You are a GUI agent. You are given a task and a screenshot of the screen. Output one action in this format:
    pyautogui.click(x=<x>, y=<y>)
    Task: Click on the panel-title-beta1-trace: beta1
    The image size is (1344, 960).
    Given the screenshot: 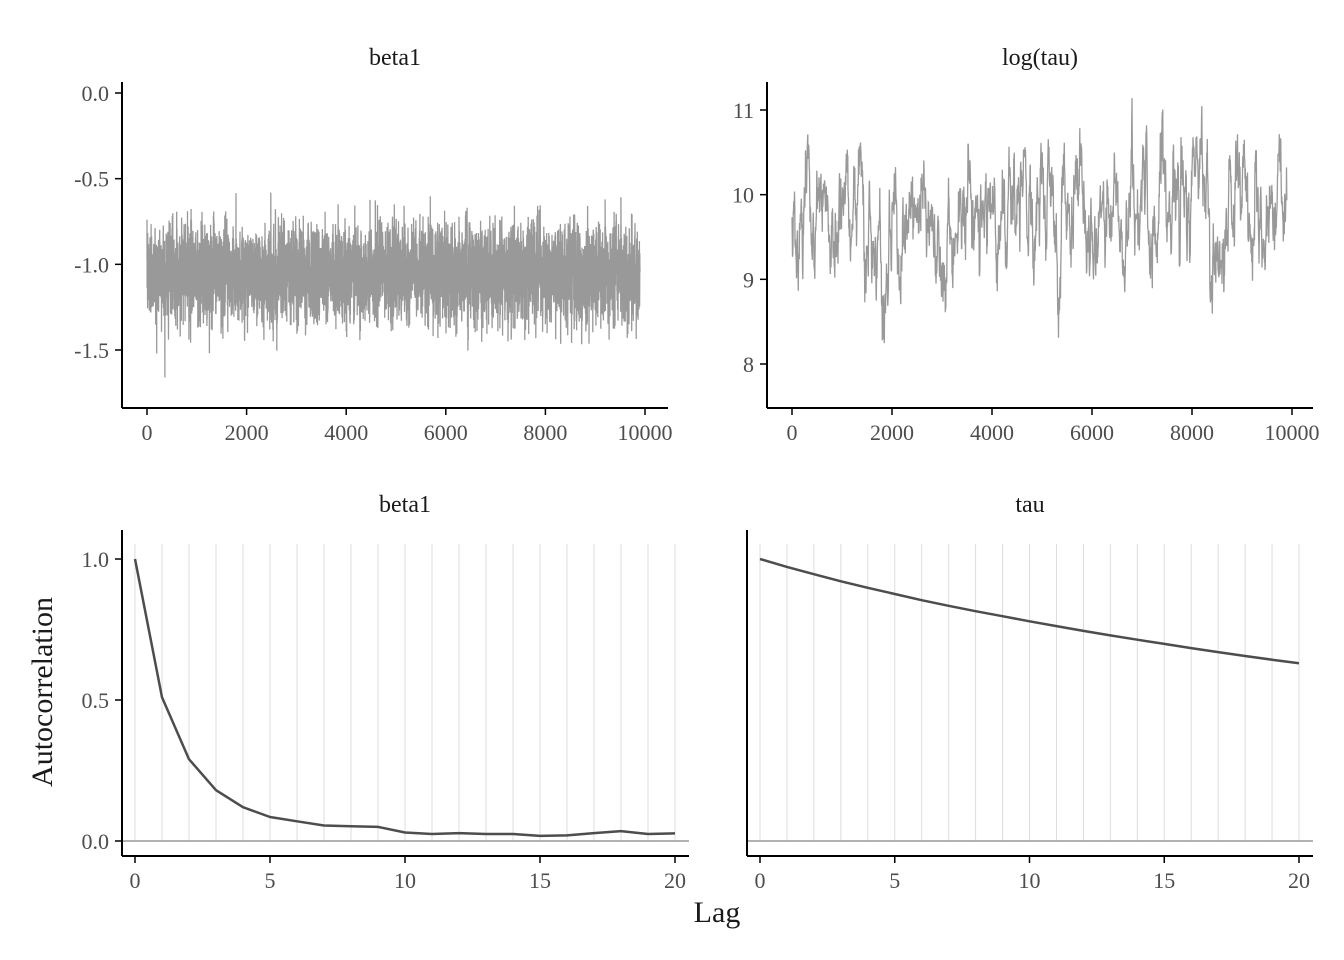 What is the action you would take?
    pyautogui.click(x=395, y=58)
    